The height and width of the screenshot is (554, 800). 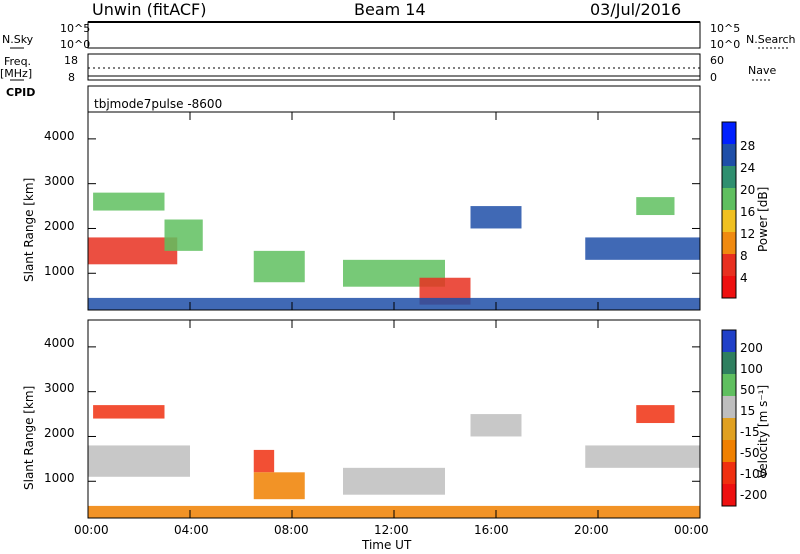 I want to click on cpid-value: tbjmode7pulse -8600, so click(x=158, y=104).